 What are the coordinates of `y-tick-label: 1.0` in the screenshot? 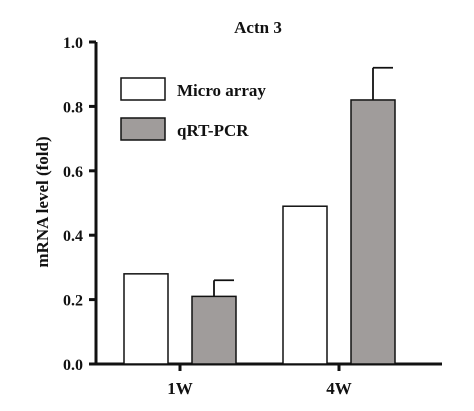 It's located at (73, 43).